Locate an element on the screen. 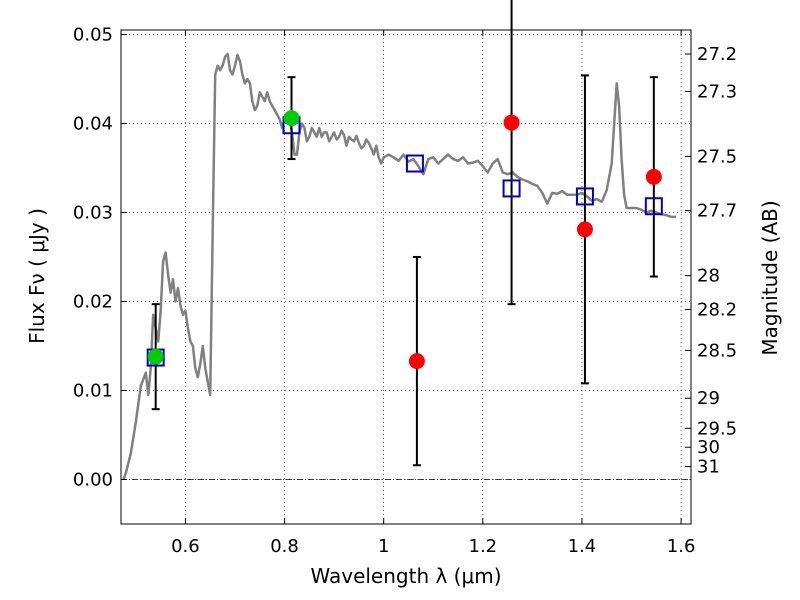 This screenshot has height=600, width=800. right-tick-label: 29 is located at coordinates (708, 398).